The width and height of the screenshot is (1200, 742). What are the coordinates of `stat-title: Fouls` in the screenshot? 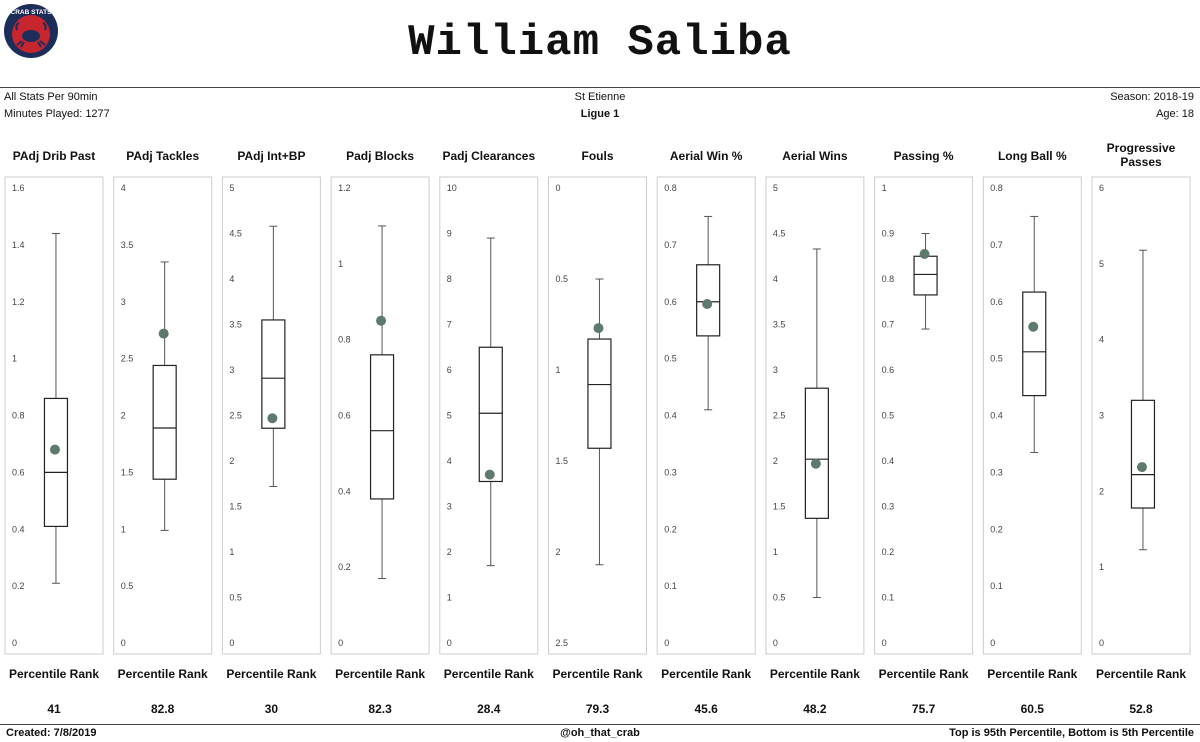 It's located at (597, 156).